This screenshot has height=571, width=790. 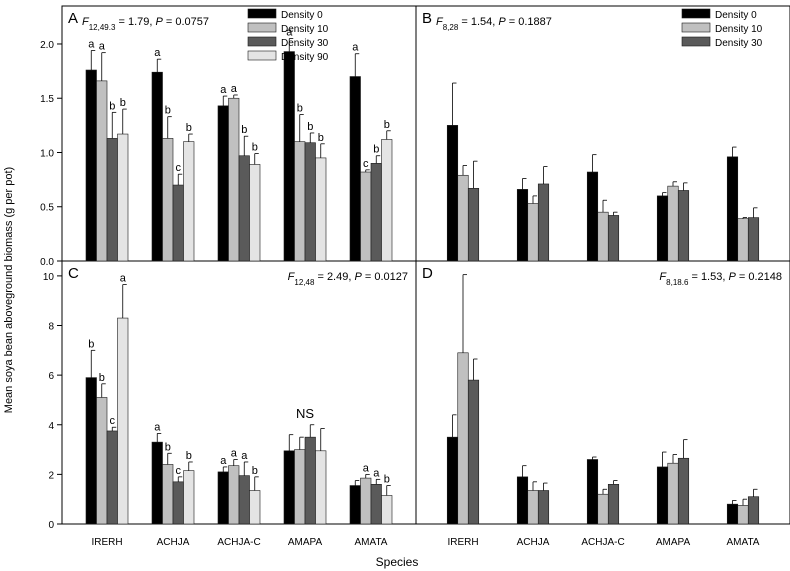 What do you see at coordinates (533, 507) in the screenshot?
I see `bar-d-achja-s1` at bounding box center [533, 507].